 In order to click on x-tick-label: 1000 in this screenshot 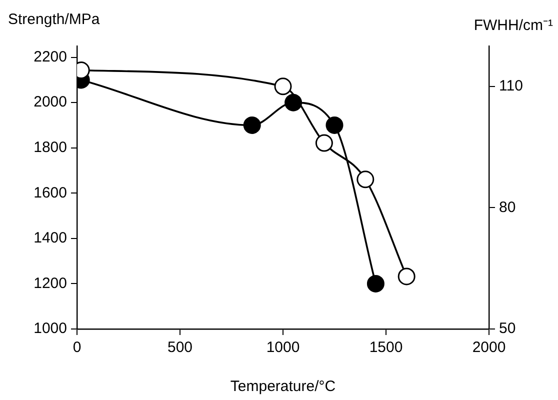, I will do `click(283, 347)`.